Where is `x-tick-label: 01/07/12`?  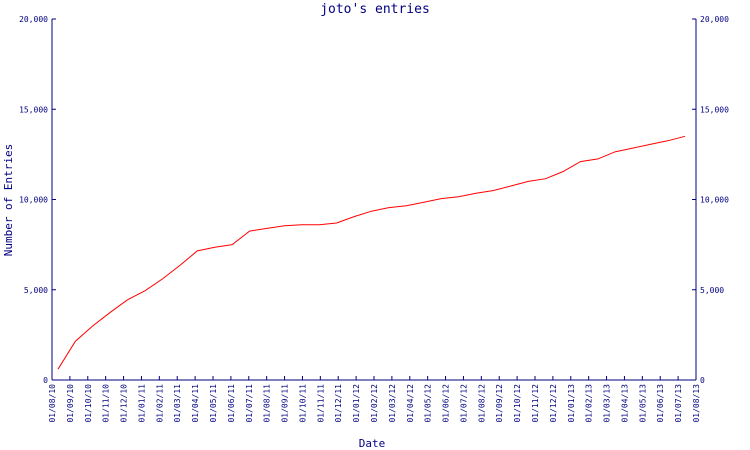
x-tick-label: 01/07/12 is located at coordinates (463, 403).